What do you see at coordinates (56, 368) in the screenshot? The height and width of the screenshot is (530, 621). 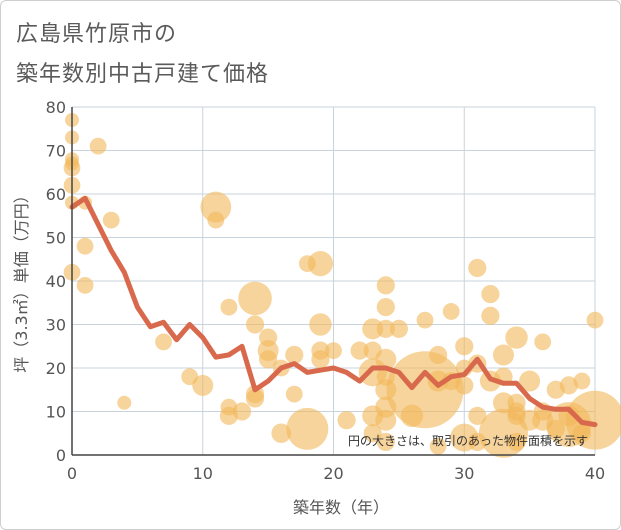 I see `y-tick-label: 20` at bounding box center [56, 368].